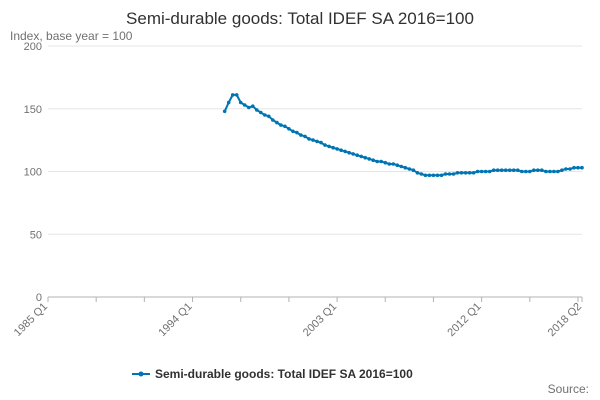 Image resolution: width=600 pixels, height=400 pixels. Describe the element at coordinates (31, 320) in the screenshot. I see `x-tick-label: 1985 Q1` at that location.